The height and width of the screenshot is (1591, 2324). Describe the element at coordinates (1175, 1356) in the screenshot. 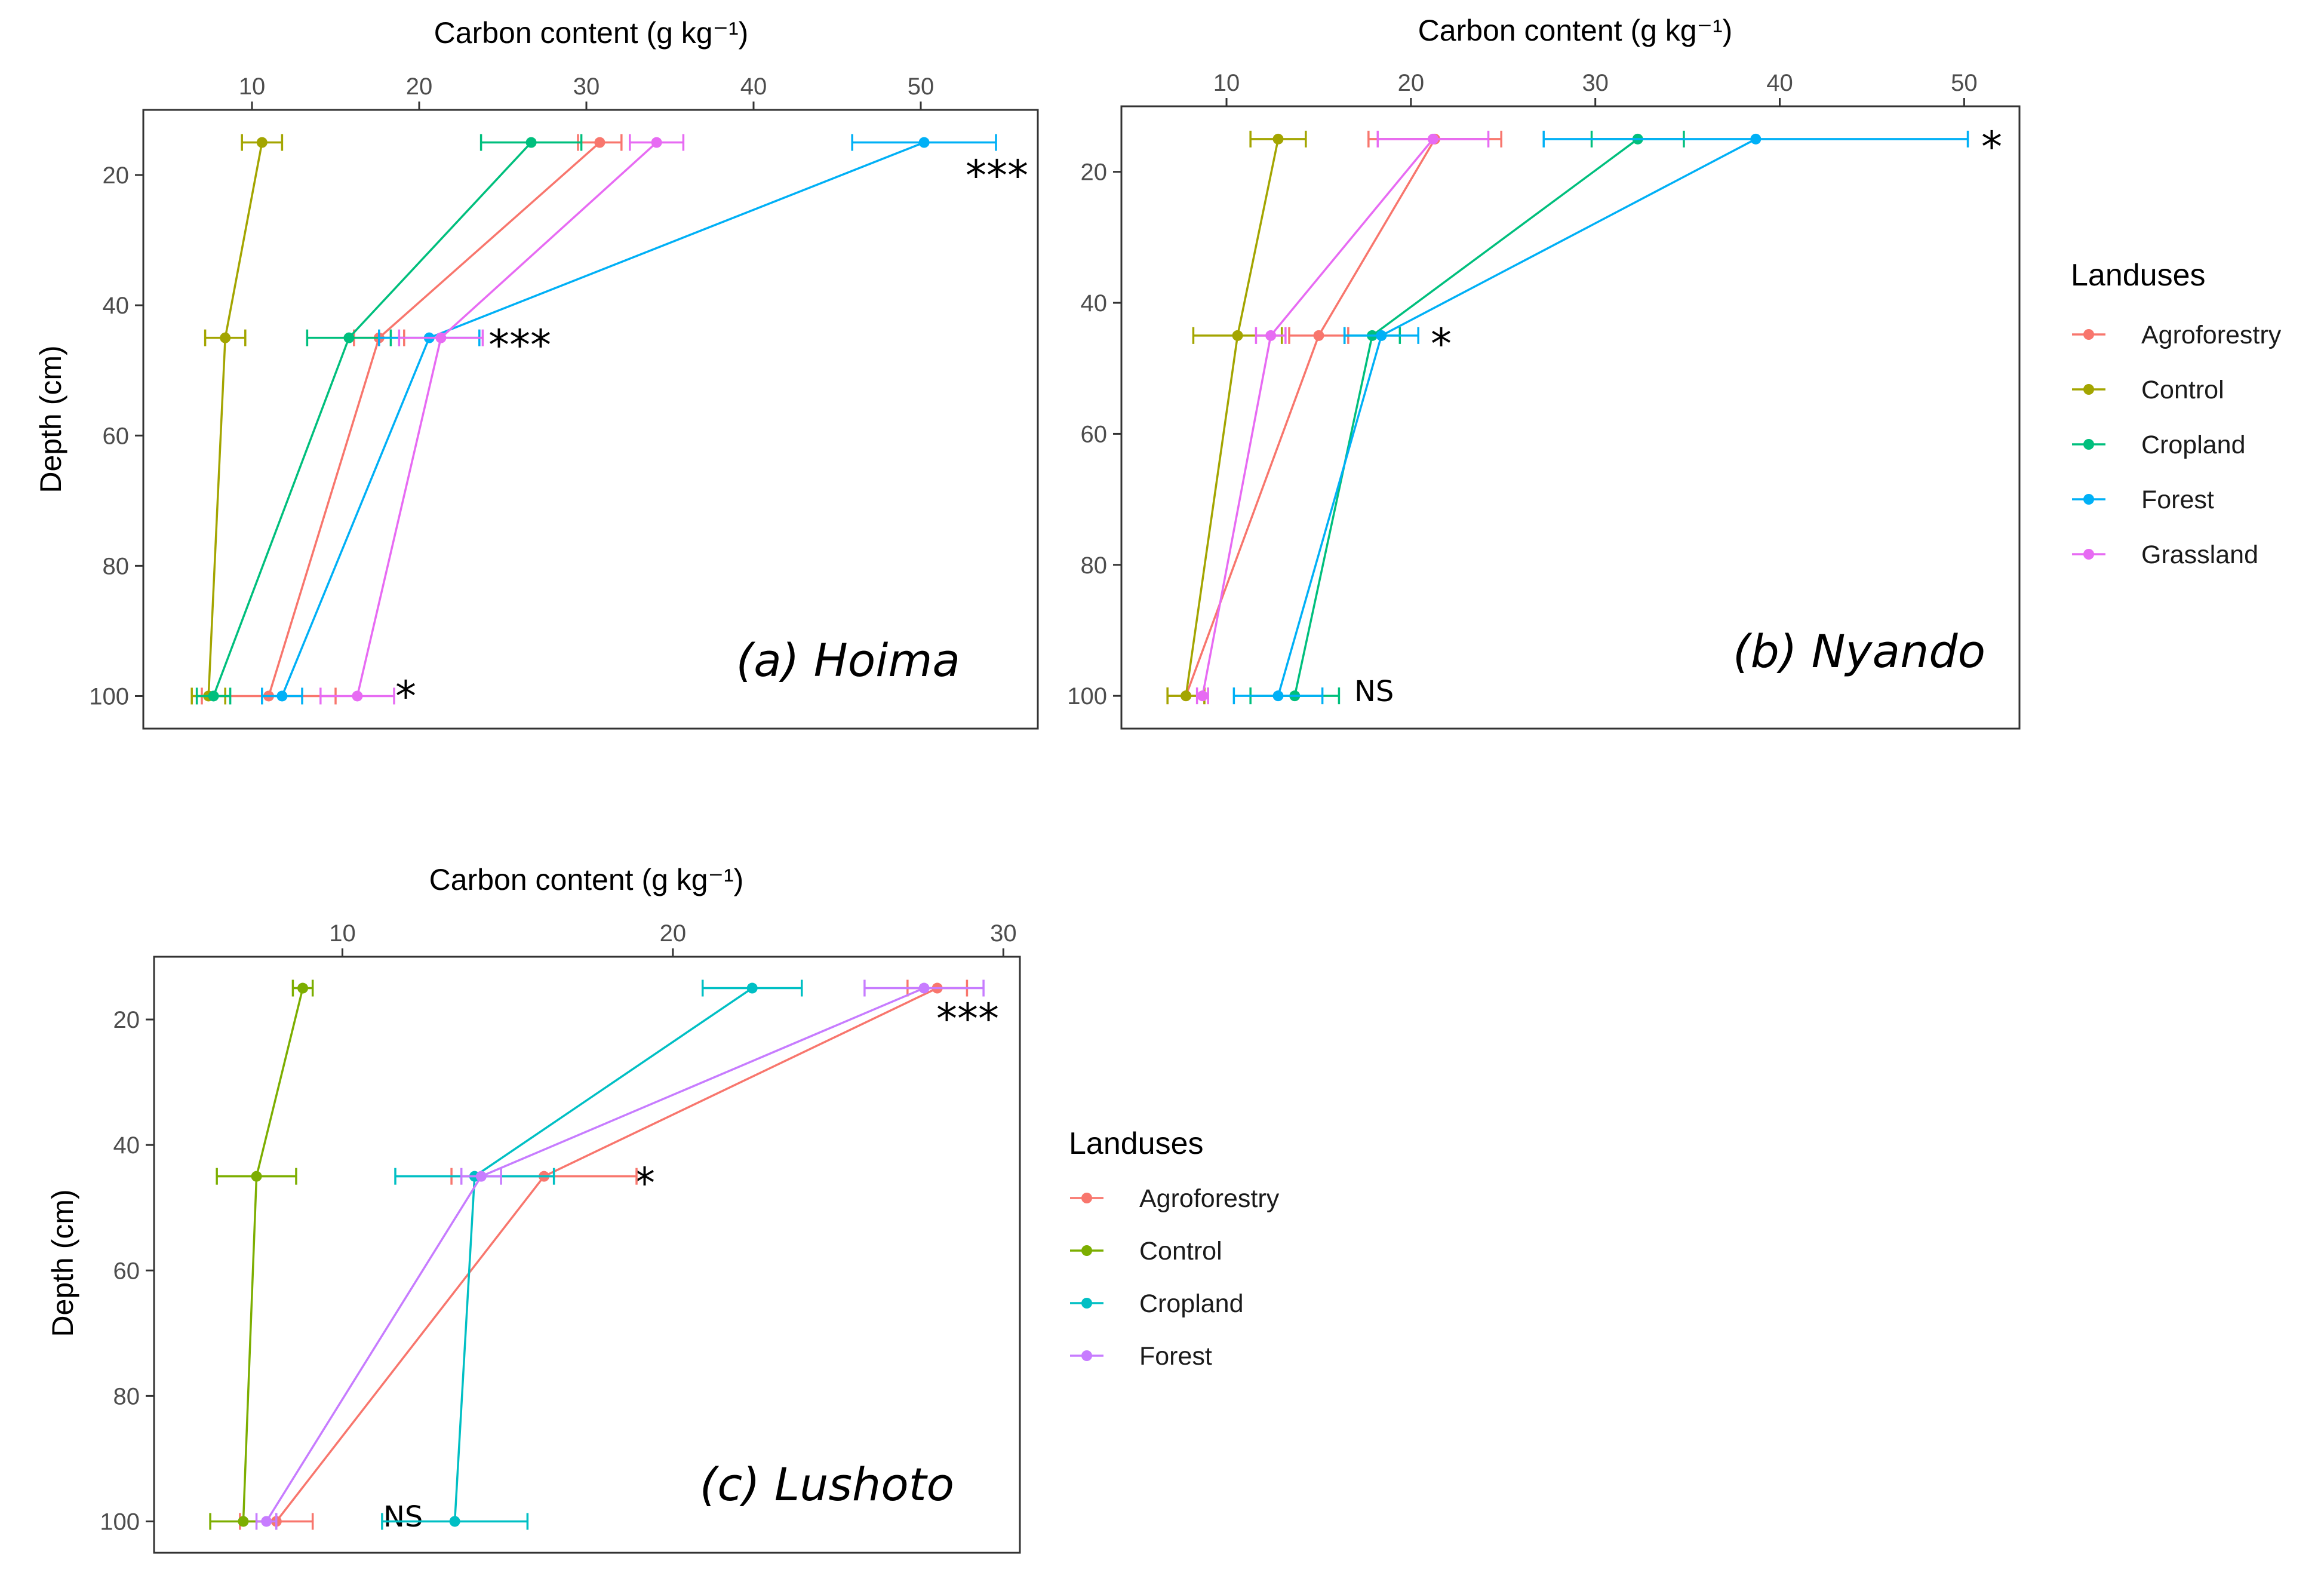

I see `legend-label: Forest` at that location.